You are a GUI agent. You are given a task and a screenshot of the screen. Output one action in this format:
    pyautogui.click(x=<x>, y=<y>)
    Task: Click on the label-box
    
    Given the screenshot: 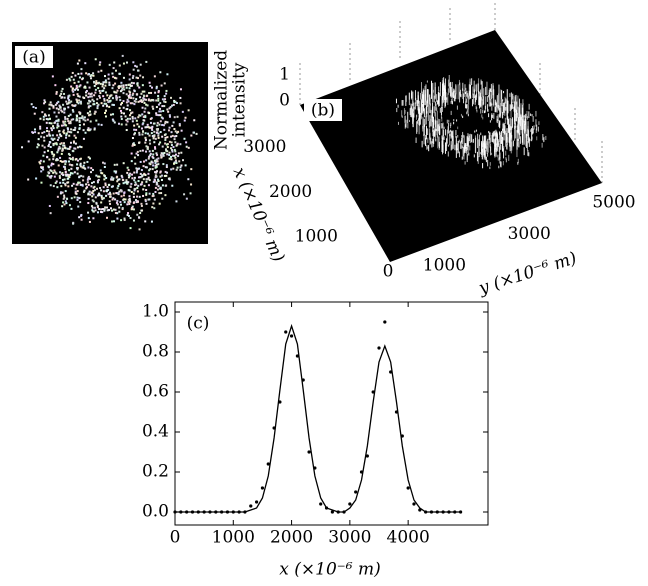 What is the action you would take?
    pyautogui.click(x=34, y=57)
    